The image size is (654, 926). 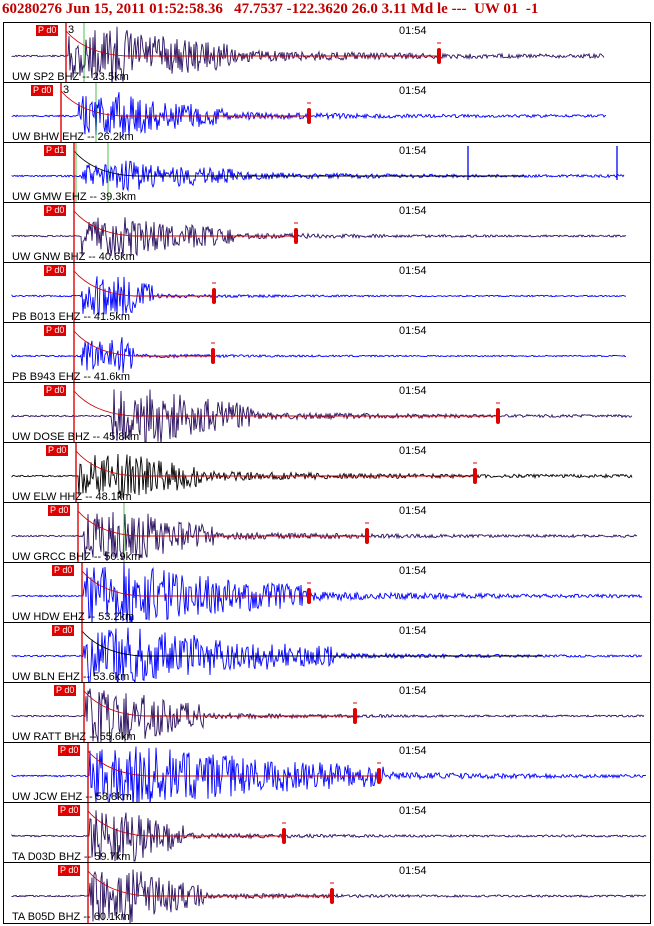 I want to click on station-channel-label: TA D03D BHZ -- 59.7km, so click(x=71, y=857).